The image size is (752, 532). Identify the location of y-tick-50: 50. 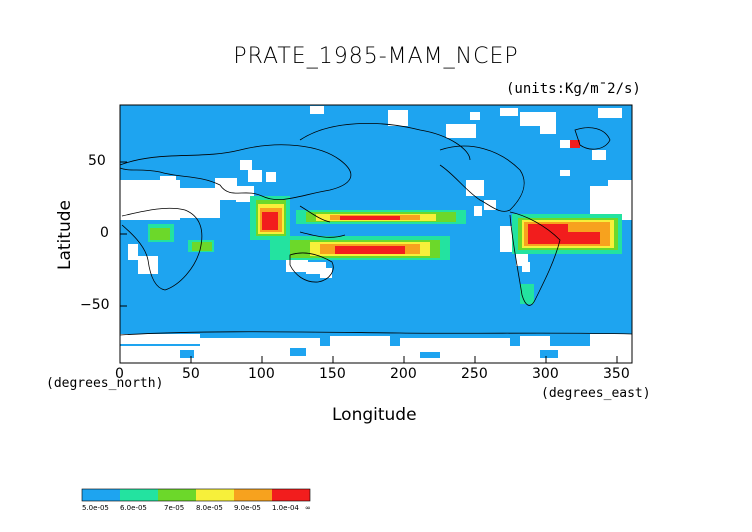
(97, 161).